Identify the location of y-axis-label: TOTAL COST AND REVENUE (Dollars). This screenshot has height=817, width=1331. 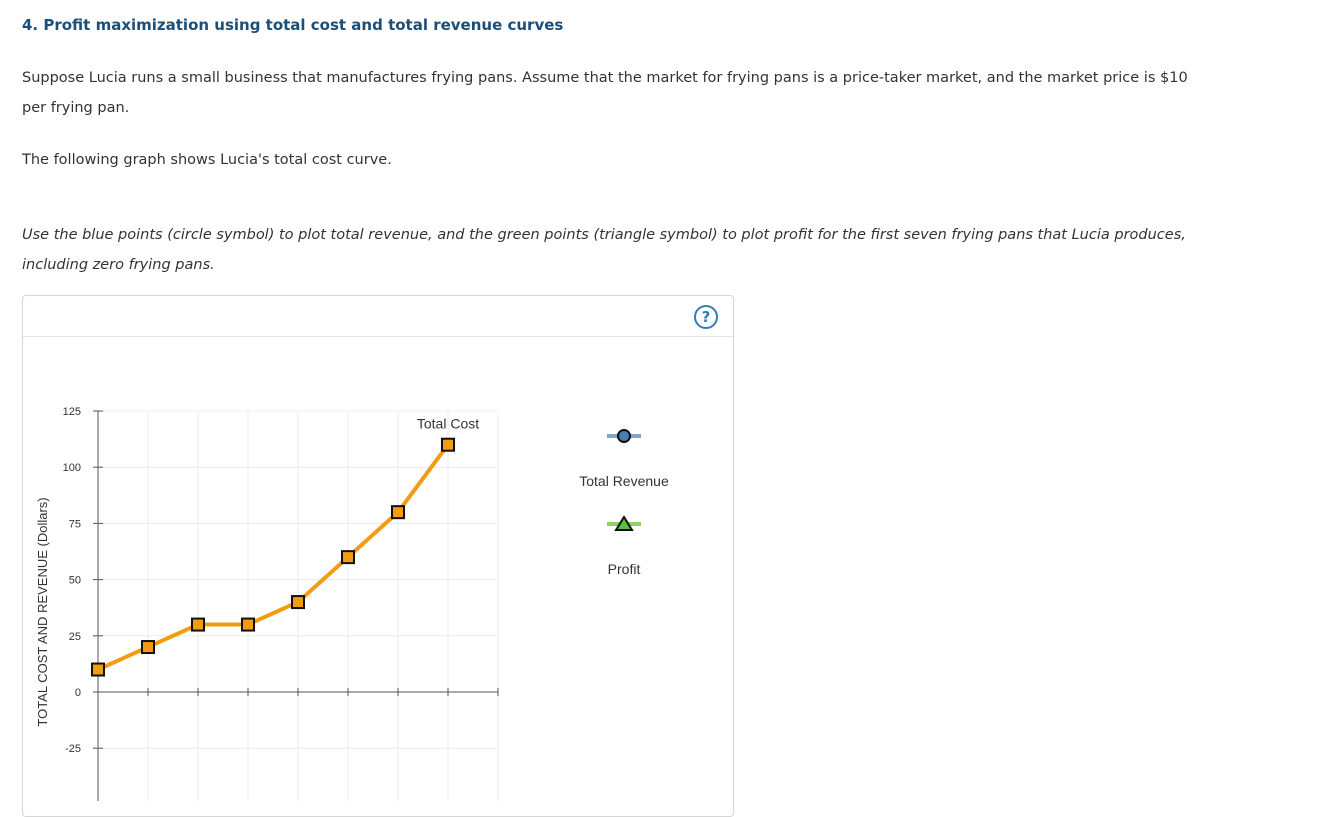
(42, 611).